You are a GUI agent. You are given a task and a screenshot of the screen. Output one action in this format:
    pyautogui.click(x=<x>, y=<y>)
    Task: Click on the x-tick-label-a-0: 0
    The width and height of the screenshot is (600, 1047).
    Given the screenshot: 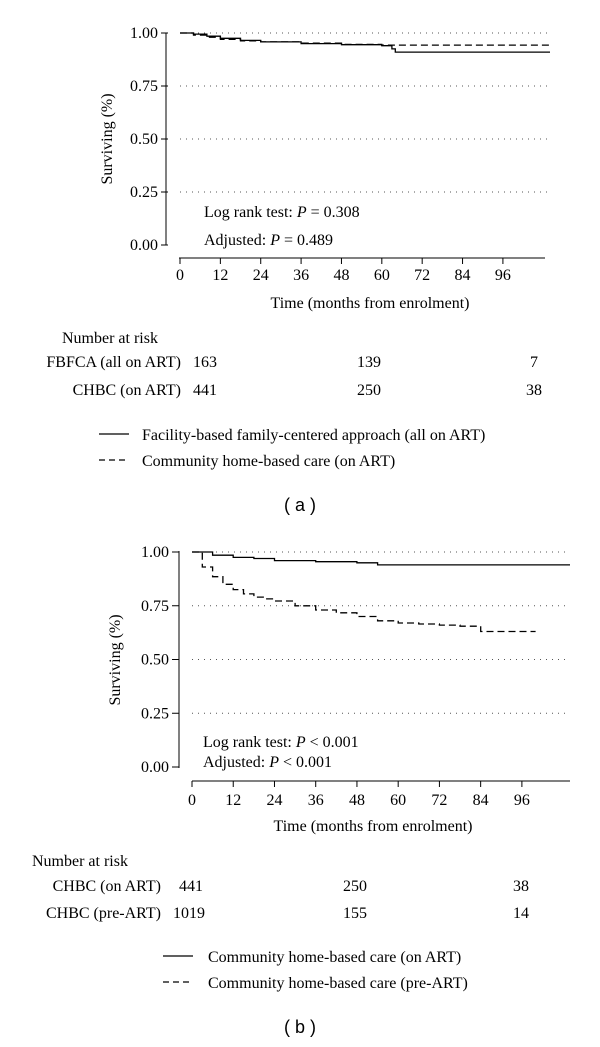 What is the action you would take?
    pyautogui.click(x=180, y=275)
    